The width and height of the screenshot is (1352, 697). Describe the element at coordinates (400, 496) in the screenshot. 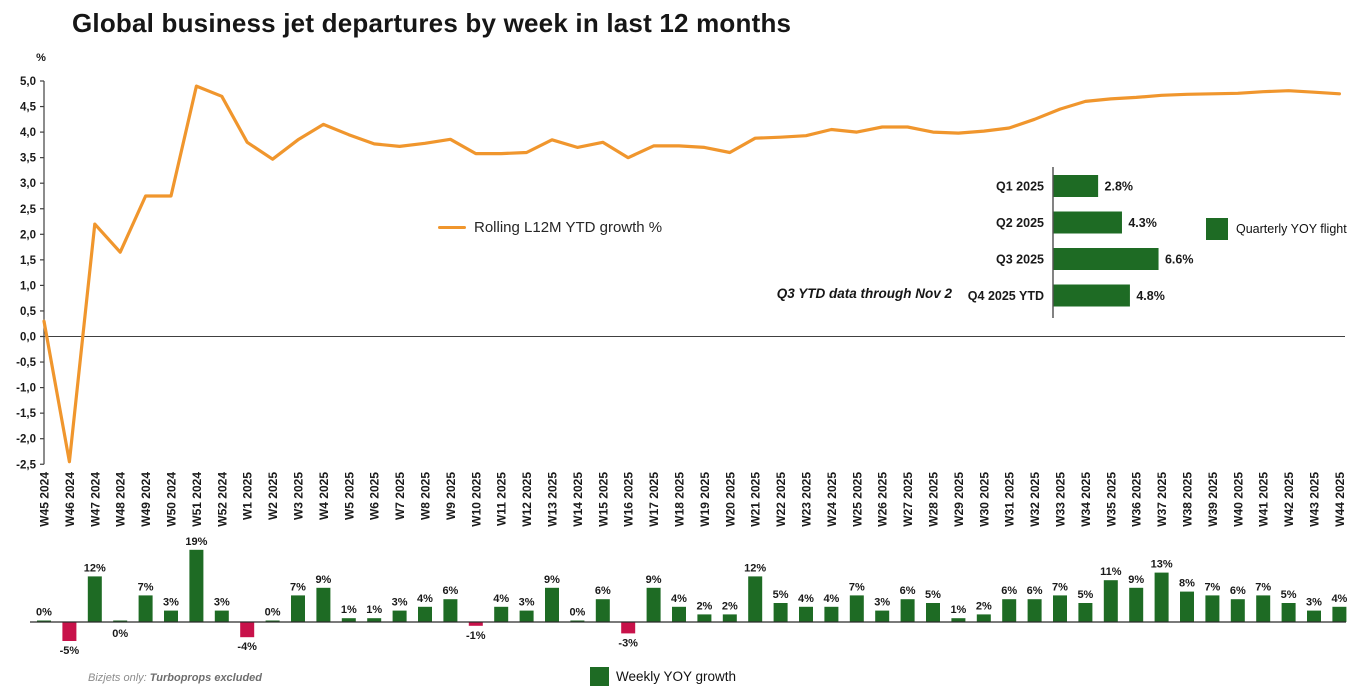

I see `x-axis-label: W7 2025` at that location.